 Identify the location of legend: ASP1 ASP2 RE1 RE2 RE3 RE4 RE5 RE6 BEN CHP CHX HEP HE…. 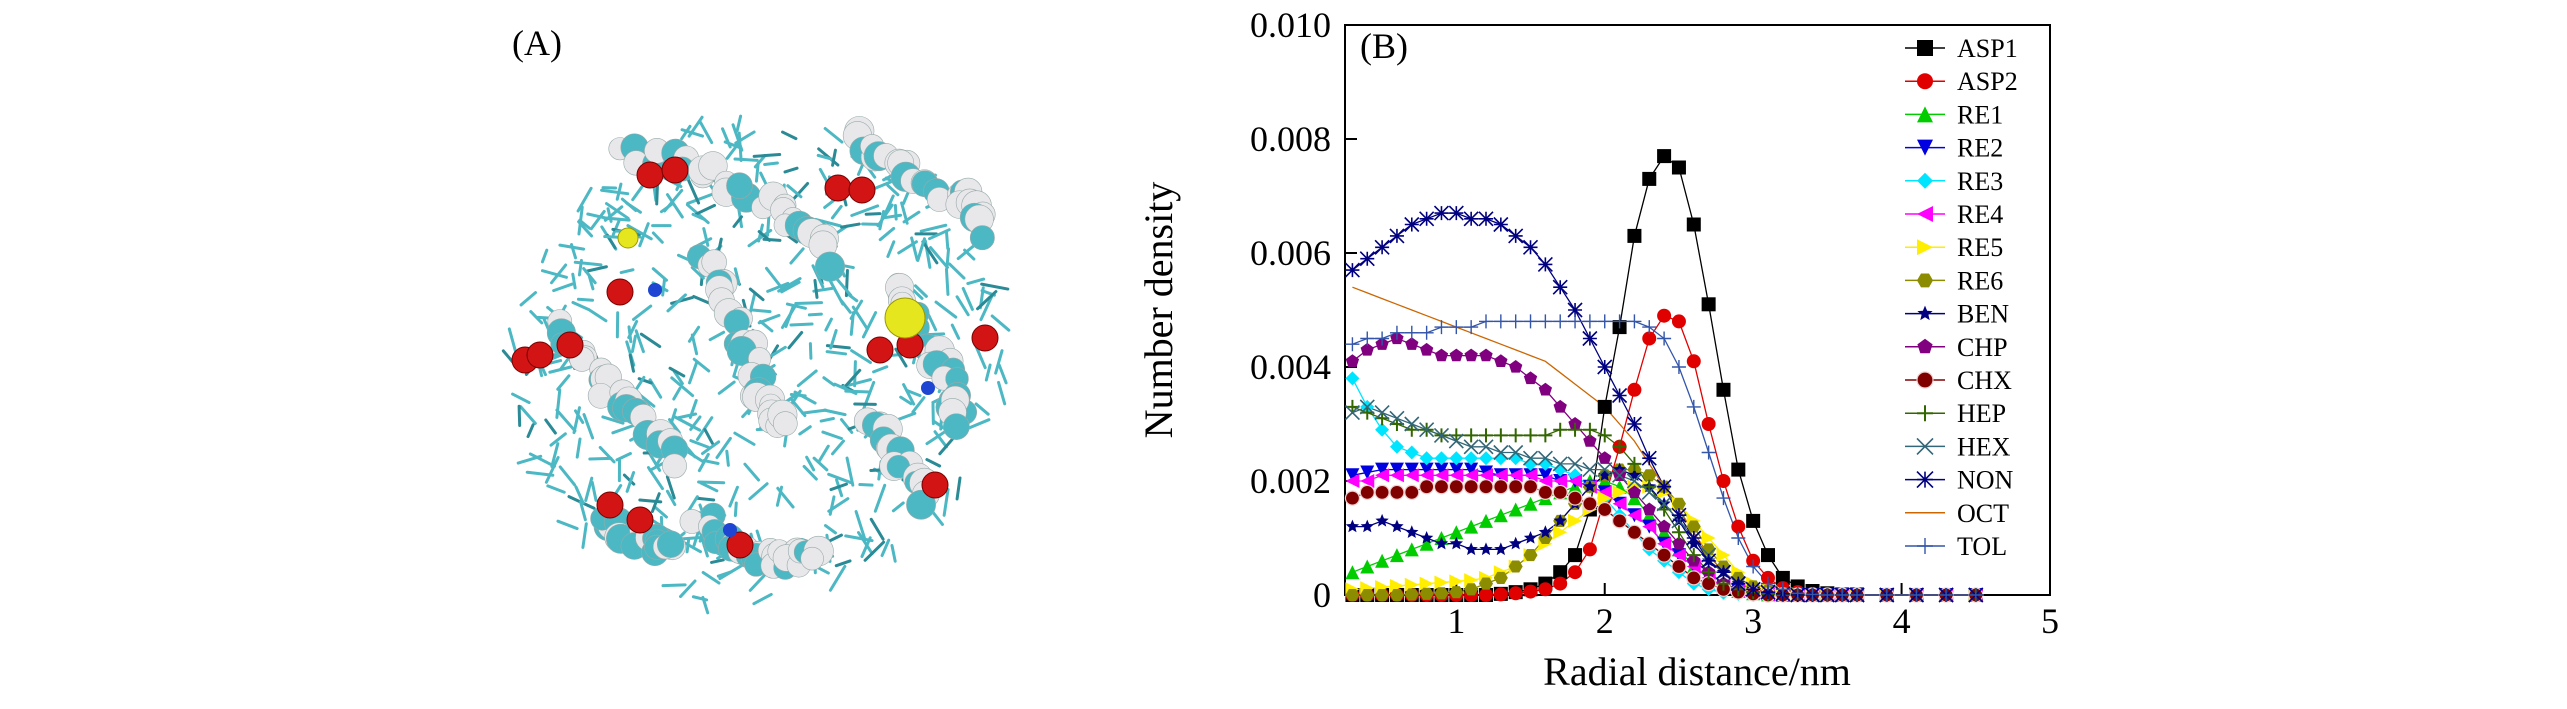
(1961, 297).